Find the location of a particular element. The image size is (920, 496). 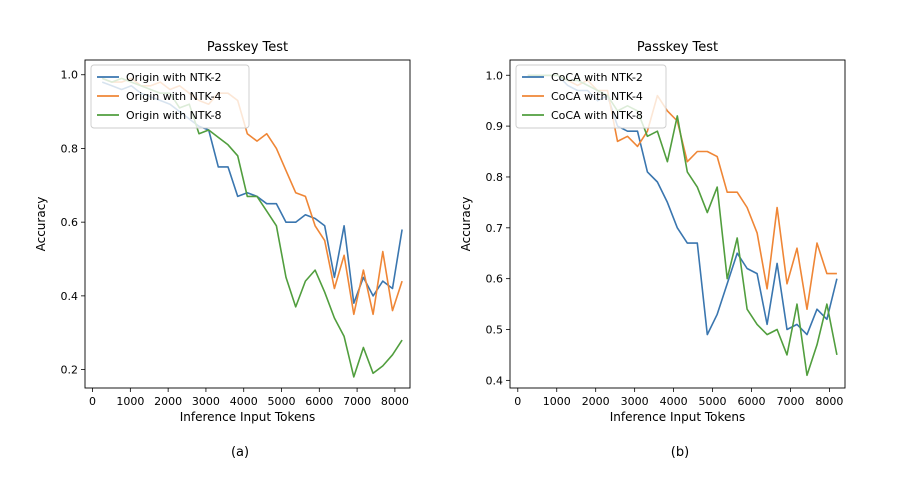

y-tick-label: 0.2 is located at coordinates (70, 370).